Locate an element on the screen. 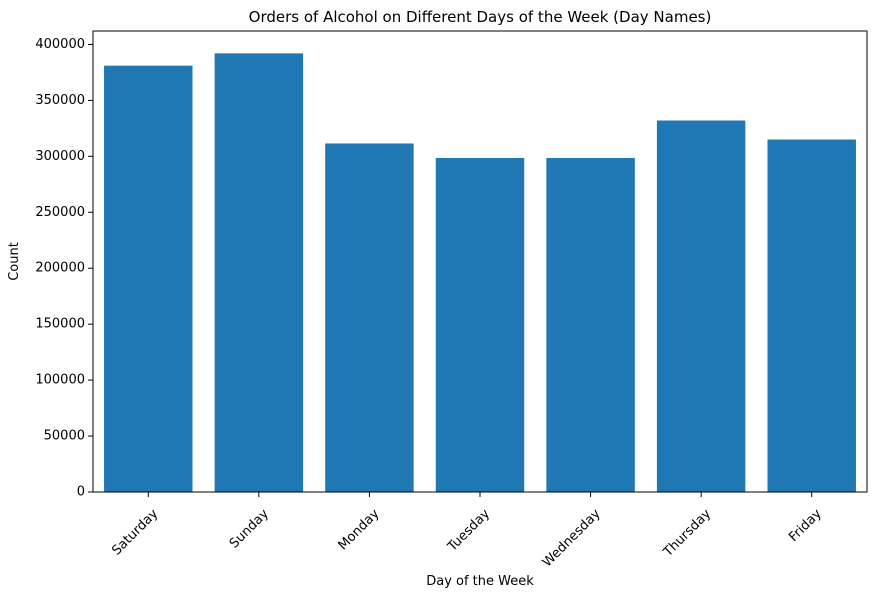  bar-friday is located at coordinates (811, 315).